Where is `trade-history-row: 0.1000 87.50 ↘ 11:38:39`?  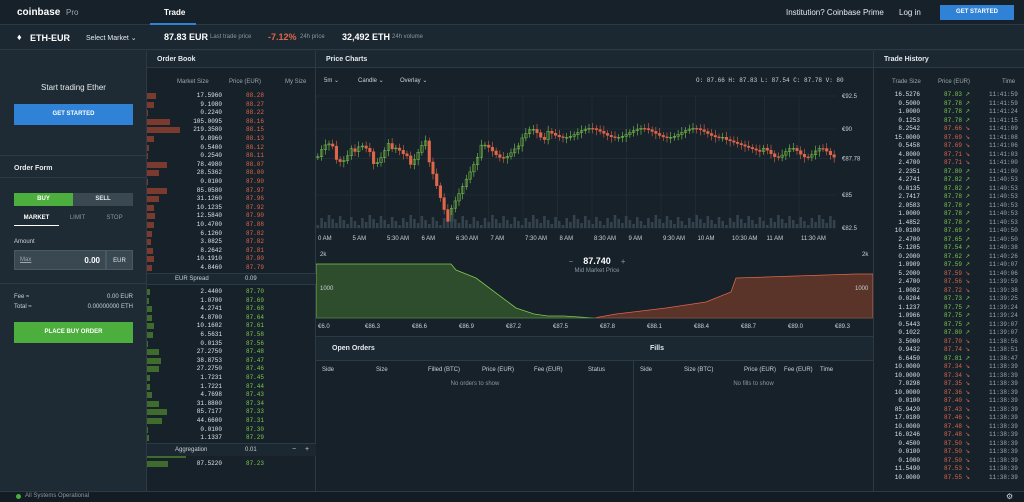
trade-history-row: 0.1000 87.50 ↘ 11:38:39 is located at coordinates (949, 461).